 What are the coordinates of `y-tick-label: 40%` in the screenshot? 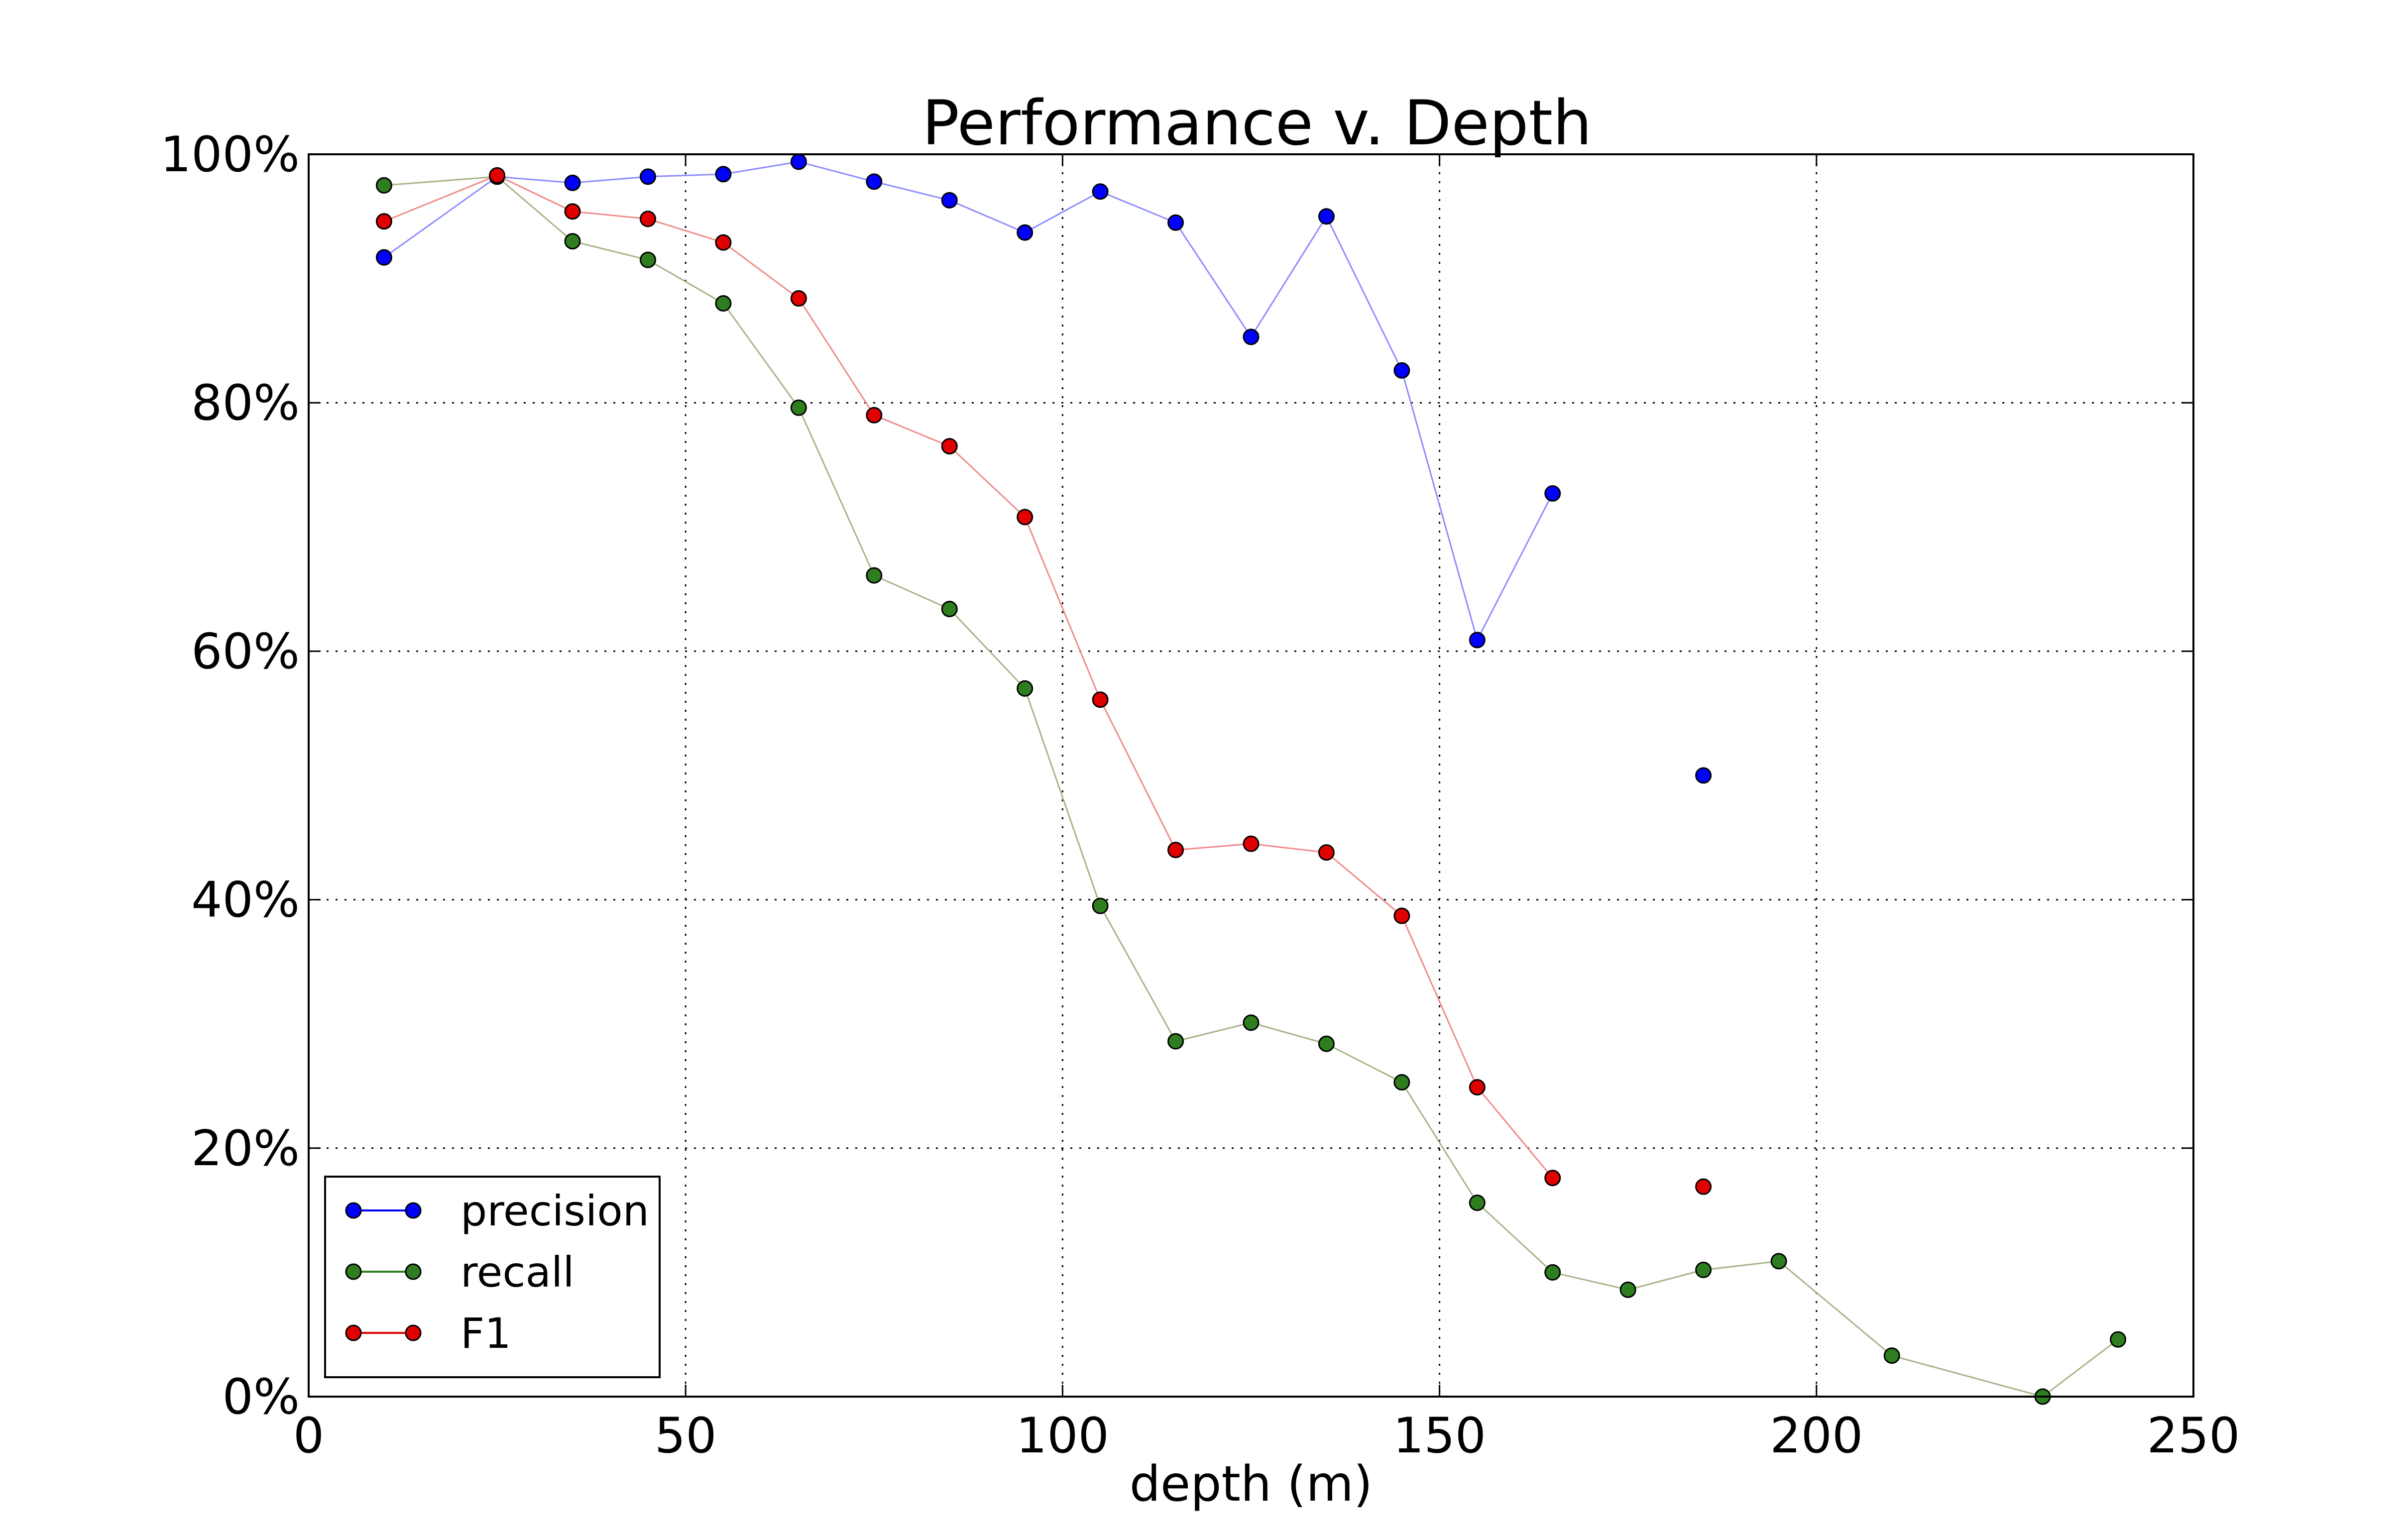 It's located at (245, 901).